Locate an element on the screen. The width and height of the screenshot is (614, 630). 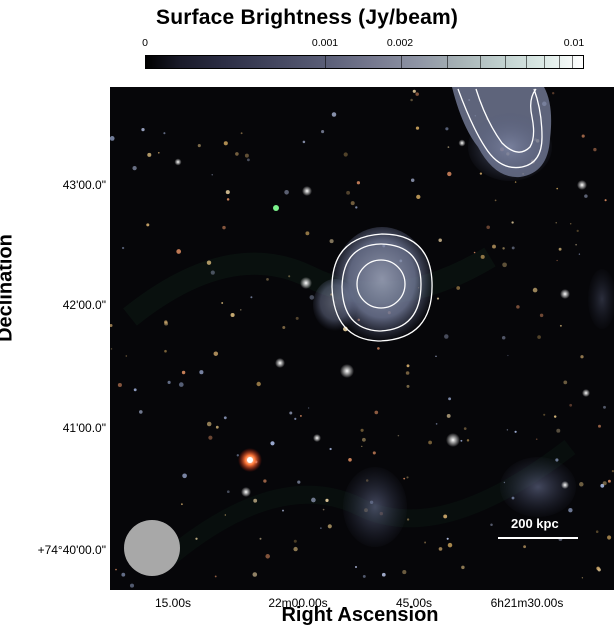
y-axis-label: Declination is located at coordinates (8, 288).